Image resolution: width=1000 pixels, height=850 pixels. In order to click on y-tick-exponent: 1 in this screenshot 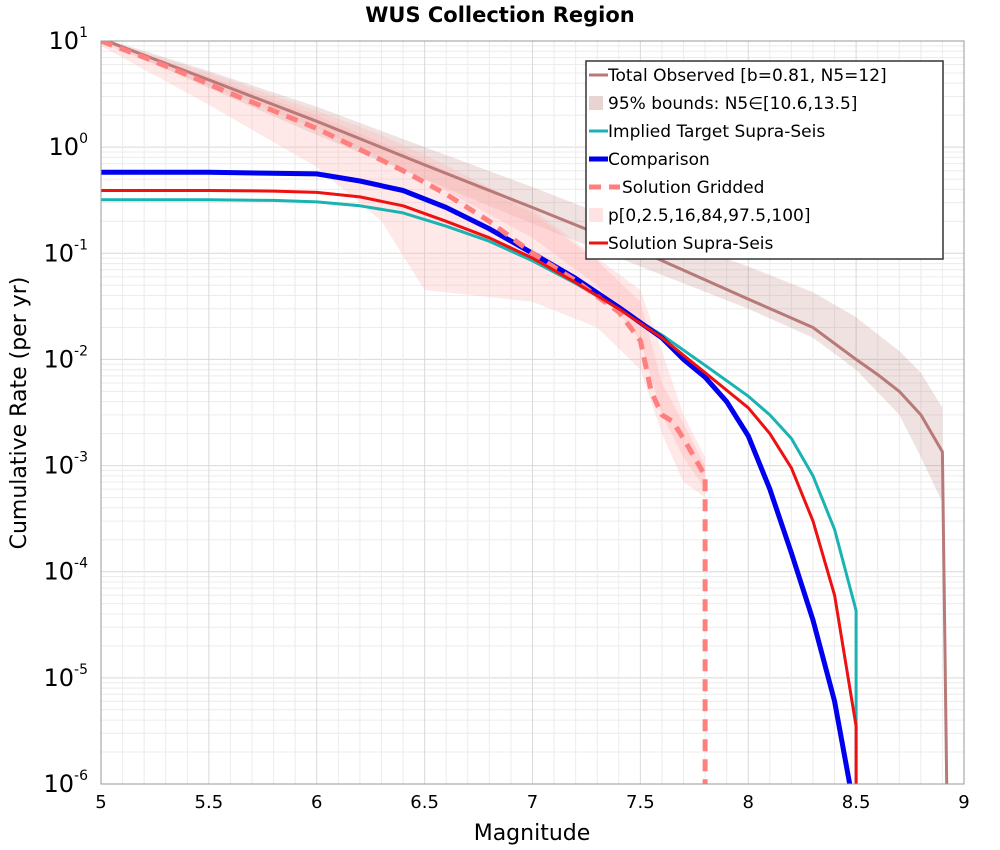, I will do `click(83, 33)`.